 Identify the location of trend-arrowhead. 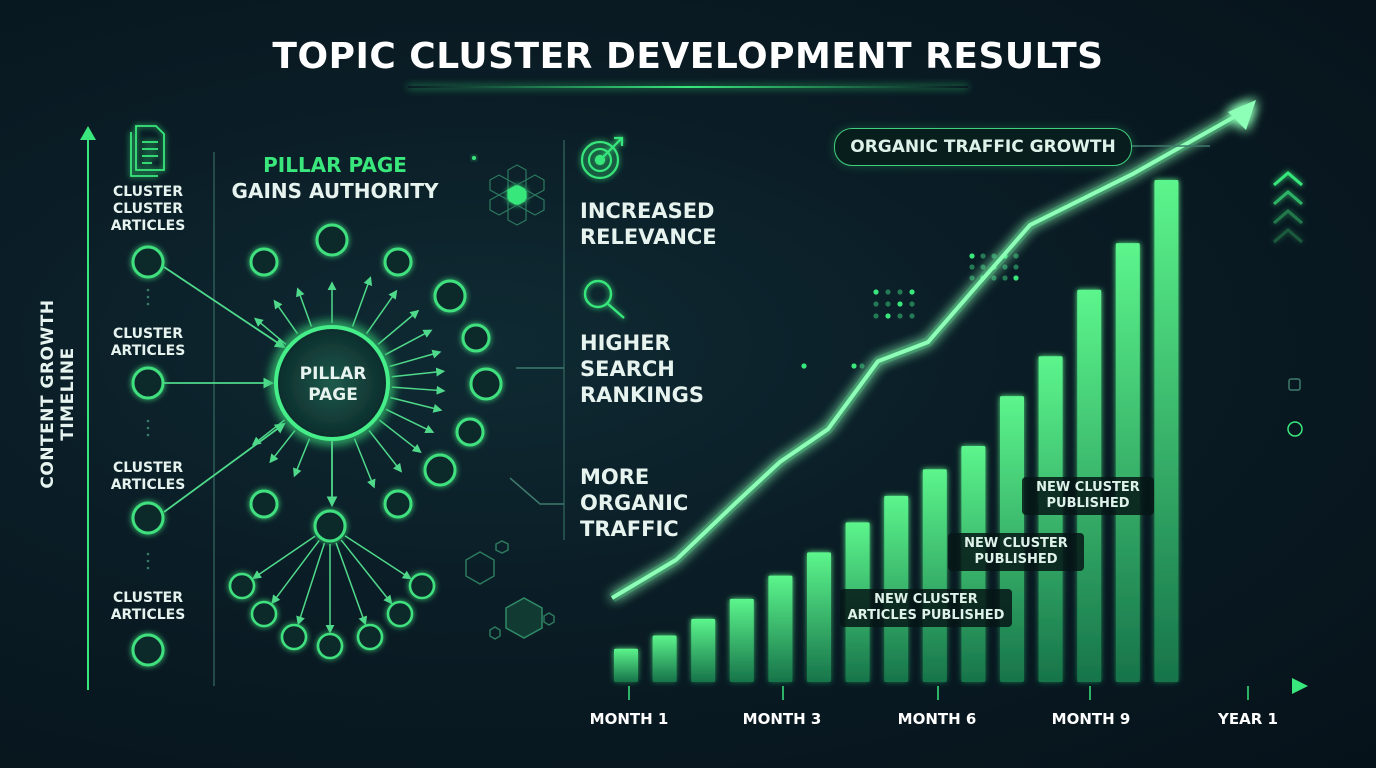
(1242, 115).